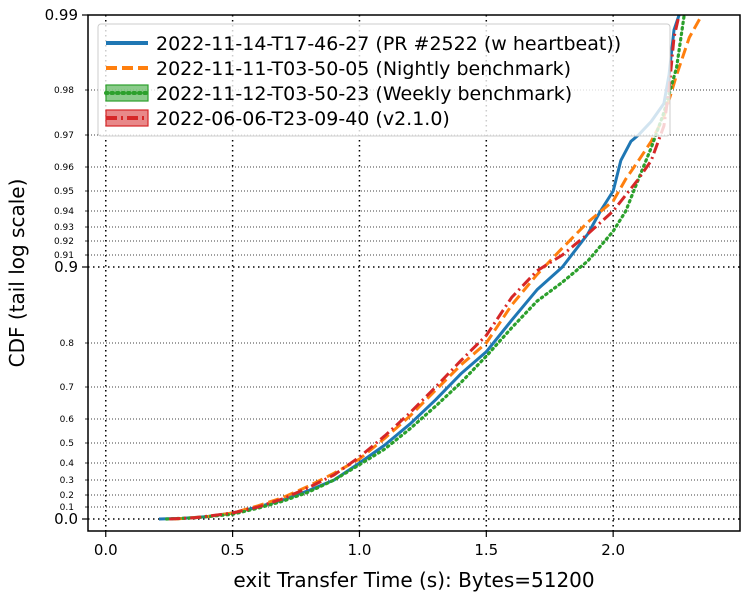  I want to click on y-minor-tick-label: 0.8, so click(67, 344).